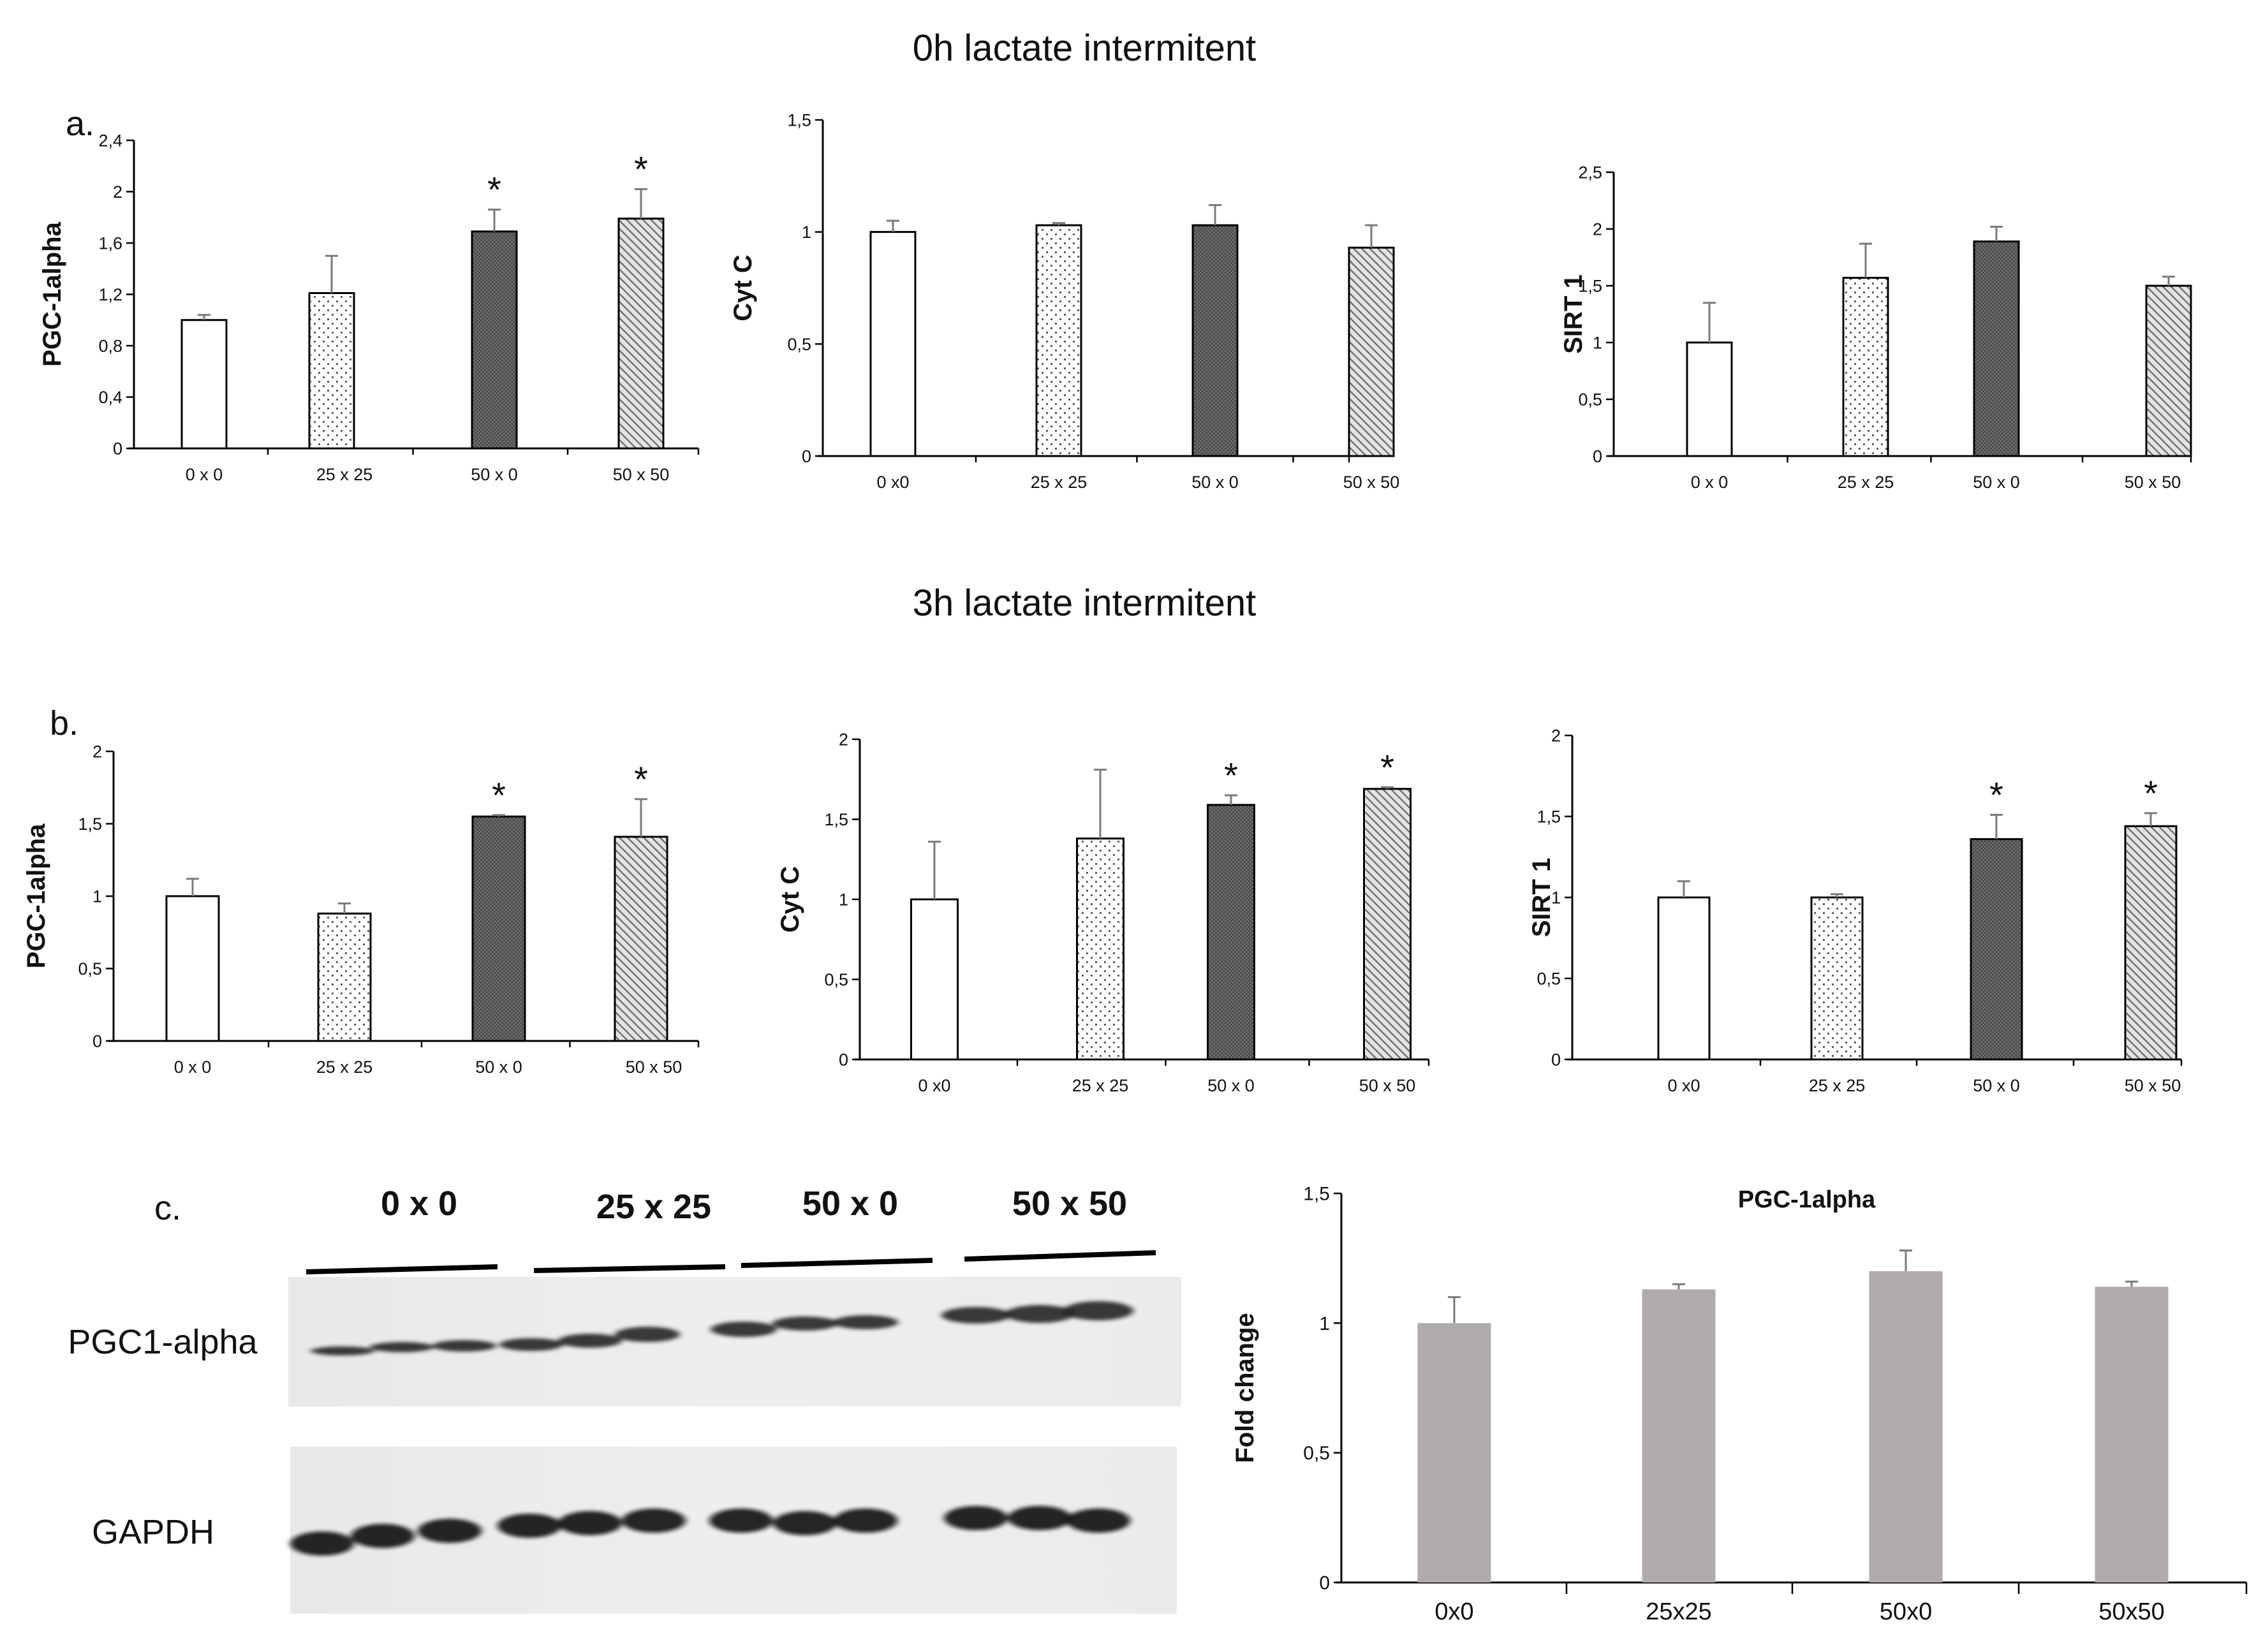 The image size is (2256, 1652). What do you see at coordinates (2131, 1612) in the screenshot?
I see `x-tick-label: 50x50` at bounding box center [2131, 1612].